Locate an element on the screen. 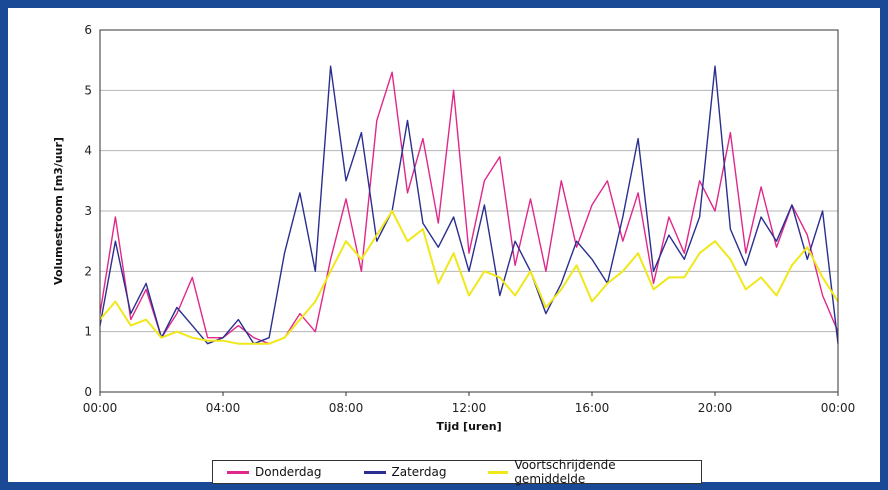 The width and height of the screenshot is (888, 490). y-tick-label: 6 is located at coordinates (88, 30).